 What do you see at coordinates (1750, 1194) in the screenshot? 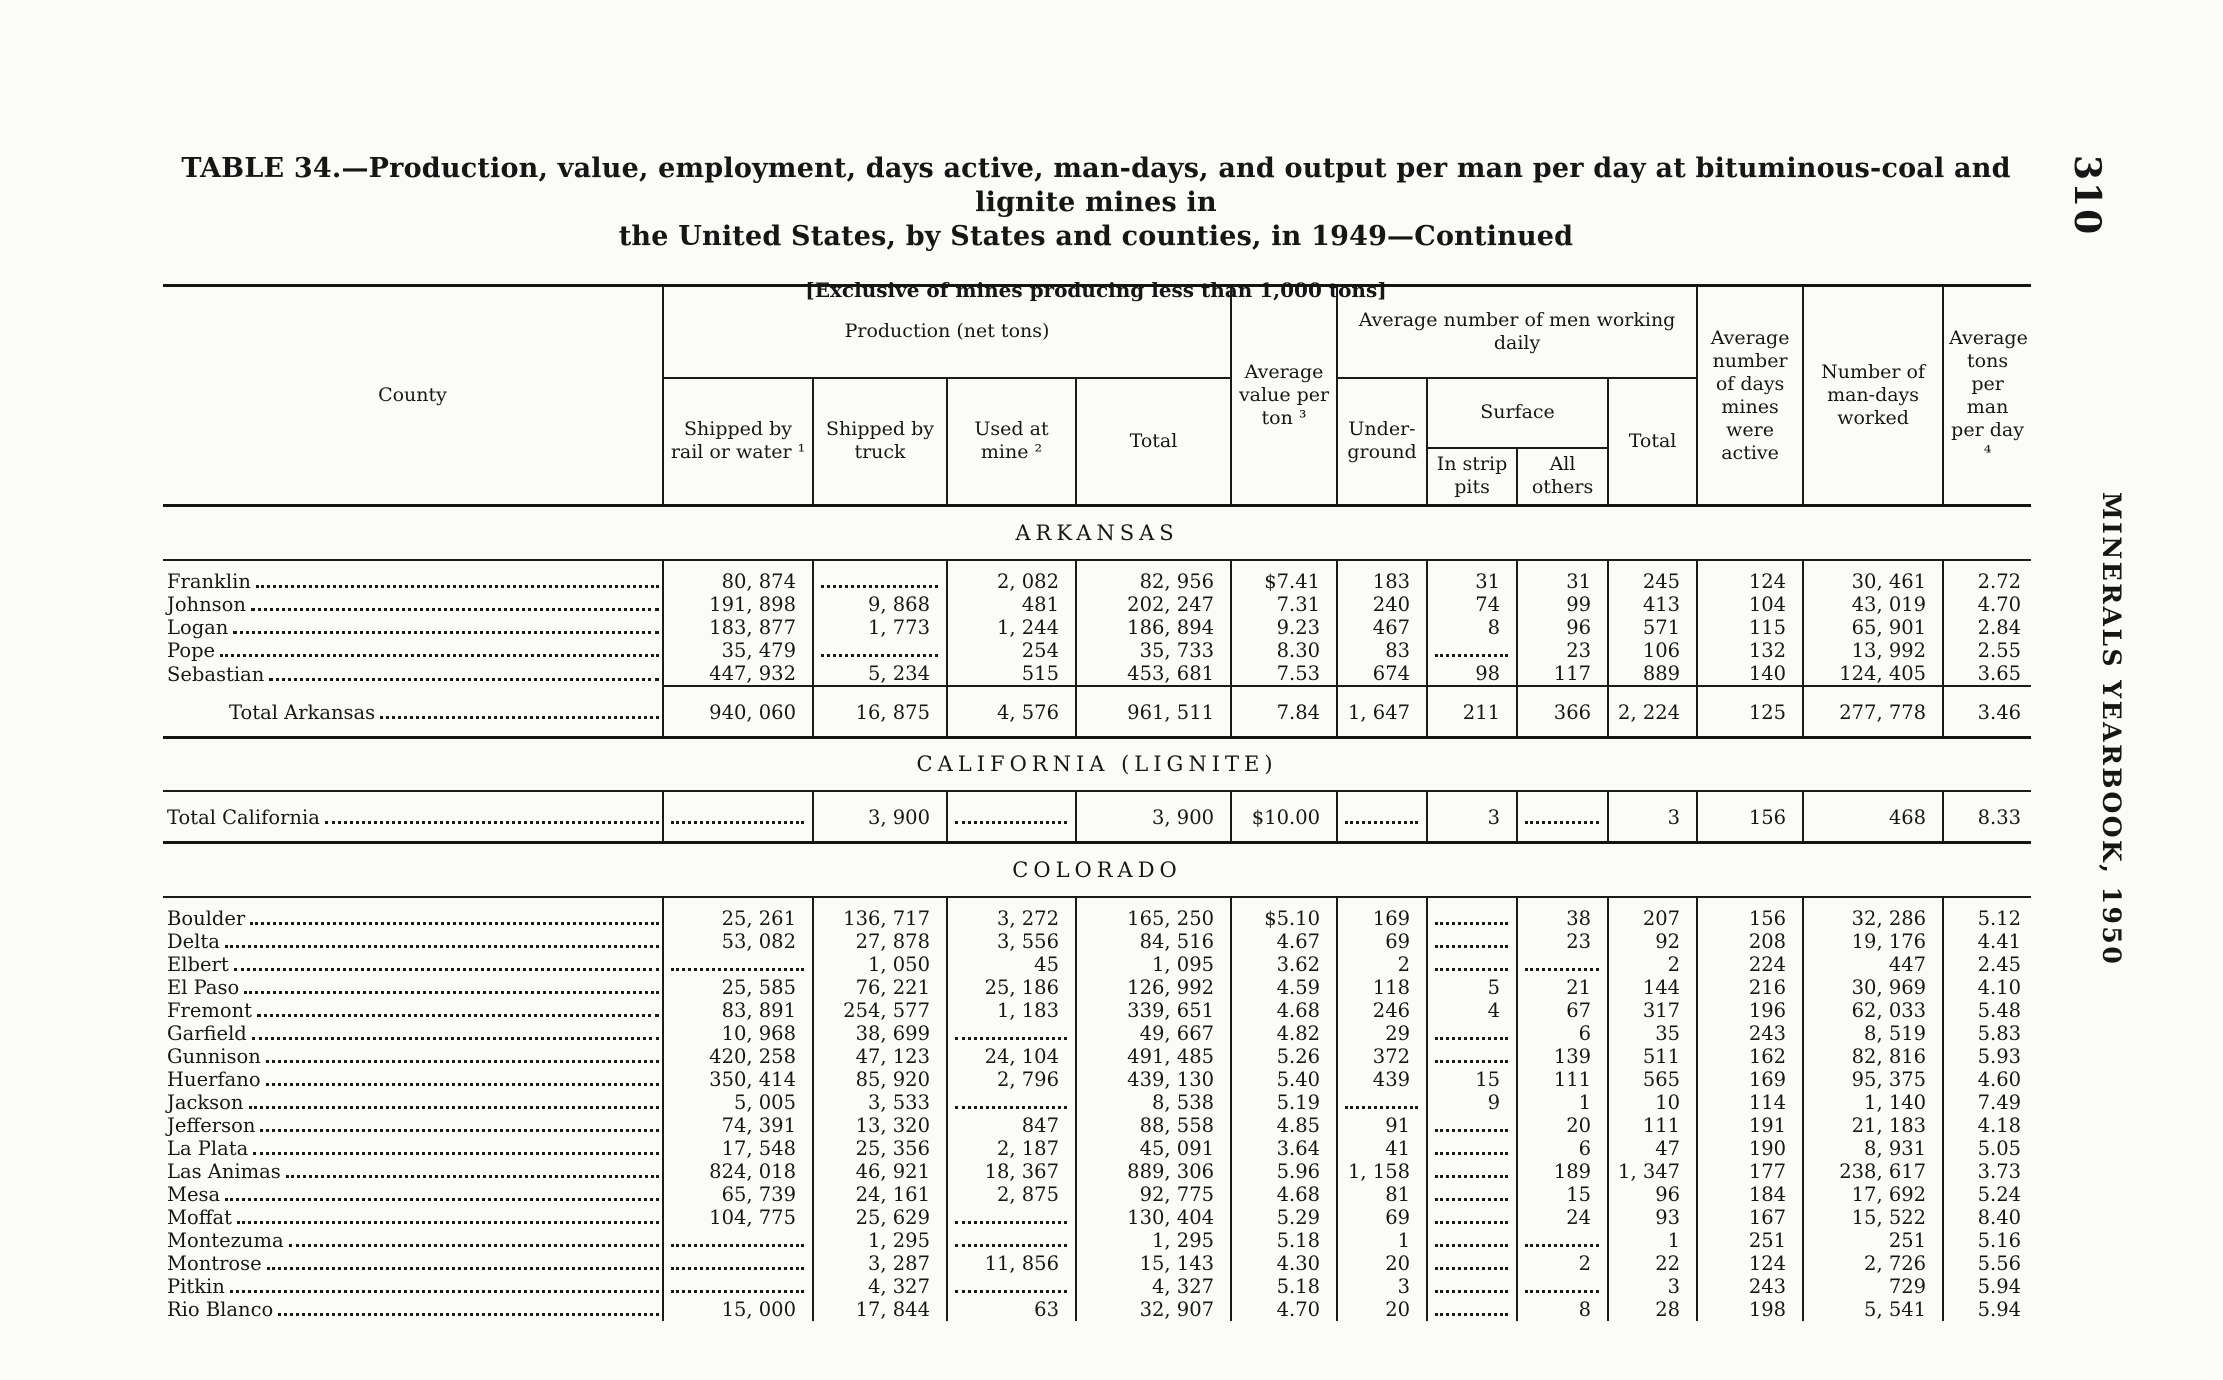
I see `data-cell: 184` at bounding box center [1750, 1194].